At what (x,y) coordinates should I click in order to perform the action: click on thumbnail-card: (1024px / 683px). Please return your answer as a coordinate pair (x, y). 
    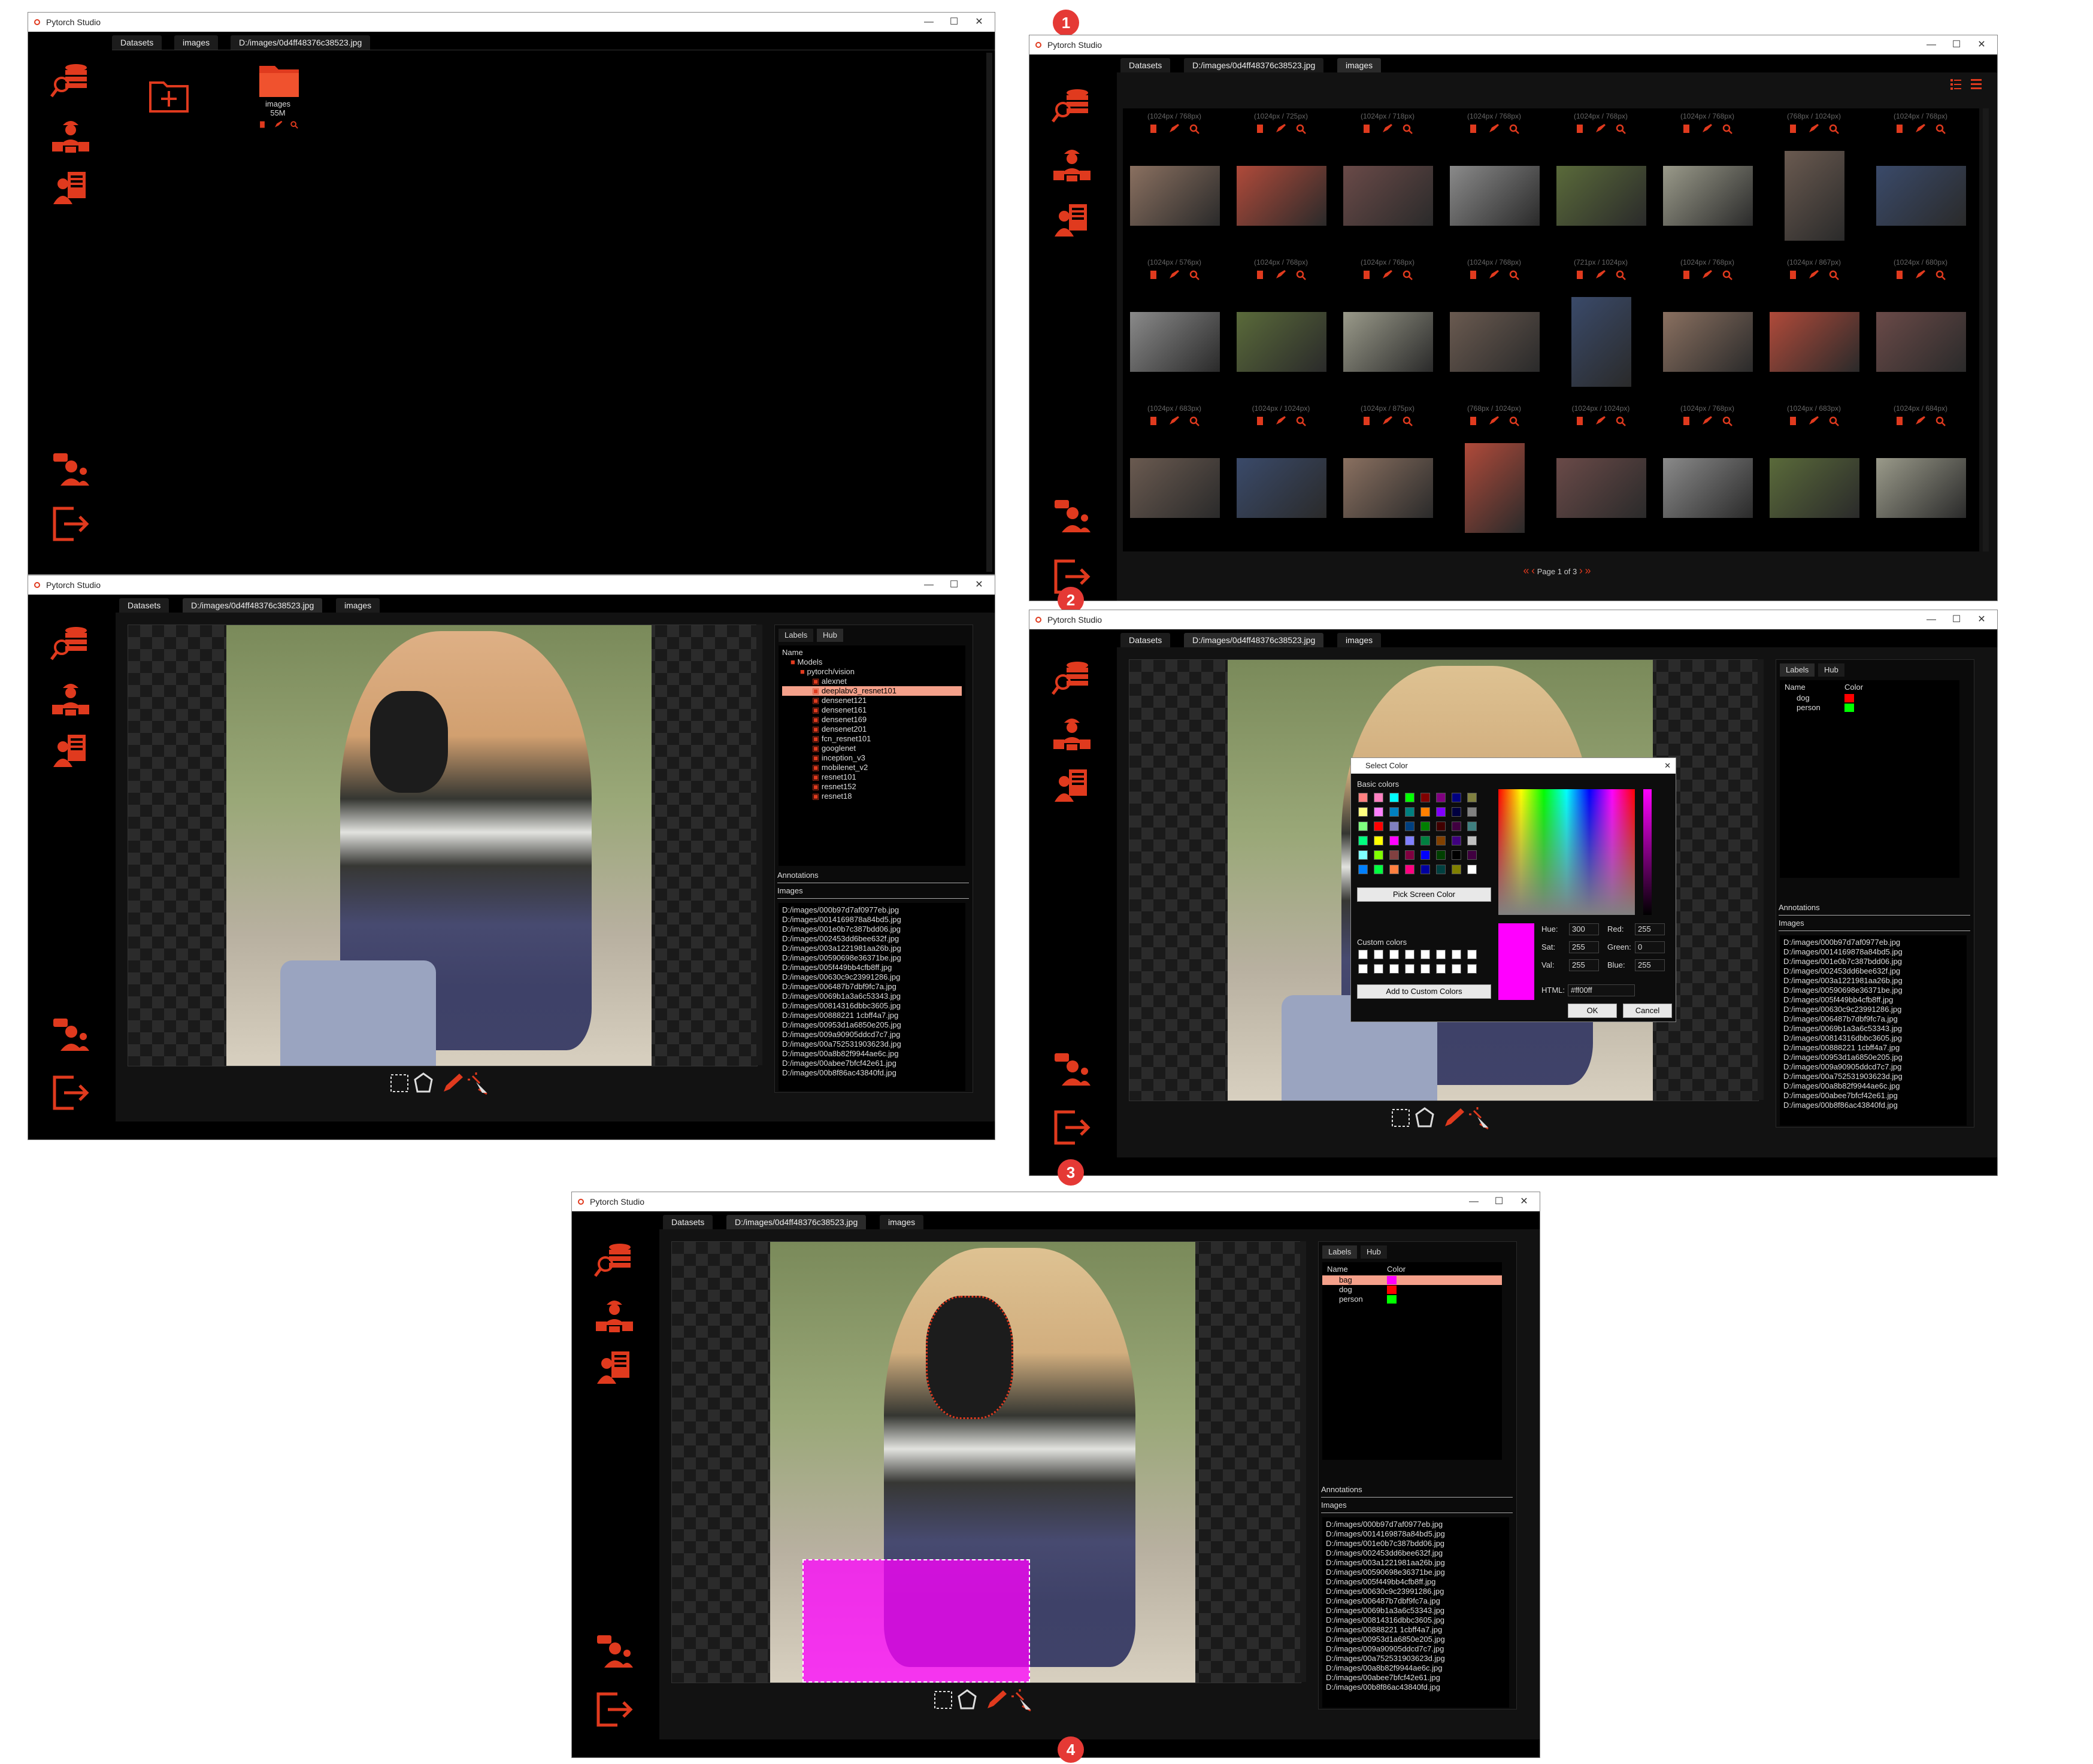
    Looking at the image, I should click on (1814, 461).